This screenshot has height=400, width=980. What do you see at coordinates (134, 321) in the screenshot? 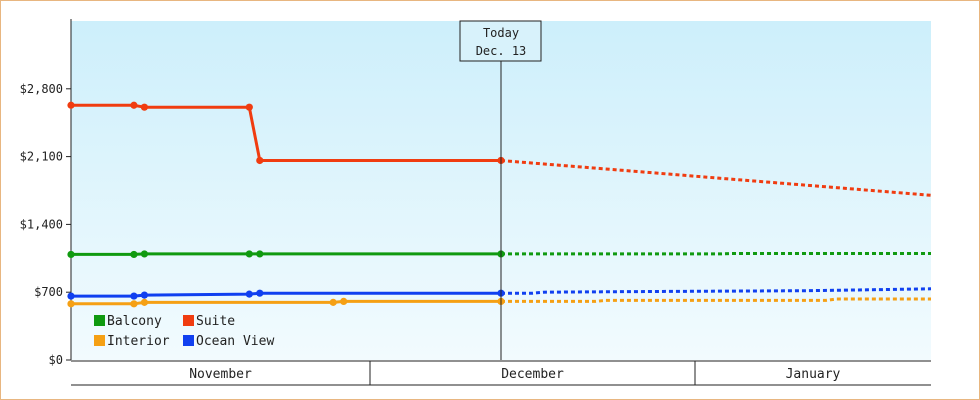
I see `legend-label-balcony: Balcony` at bounding box center [134, 321].